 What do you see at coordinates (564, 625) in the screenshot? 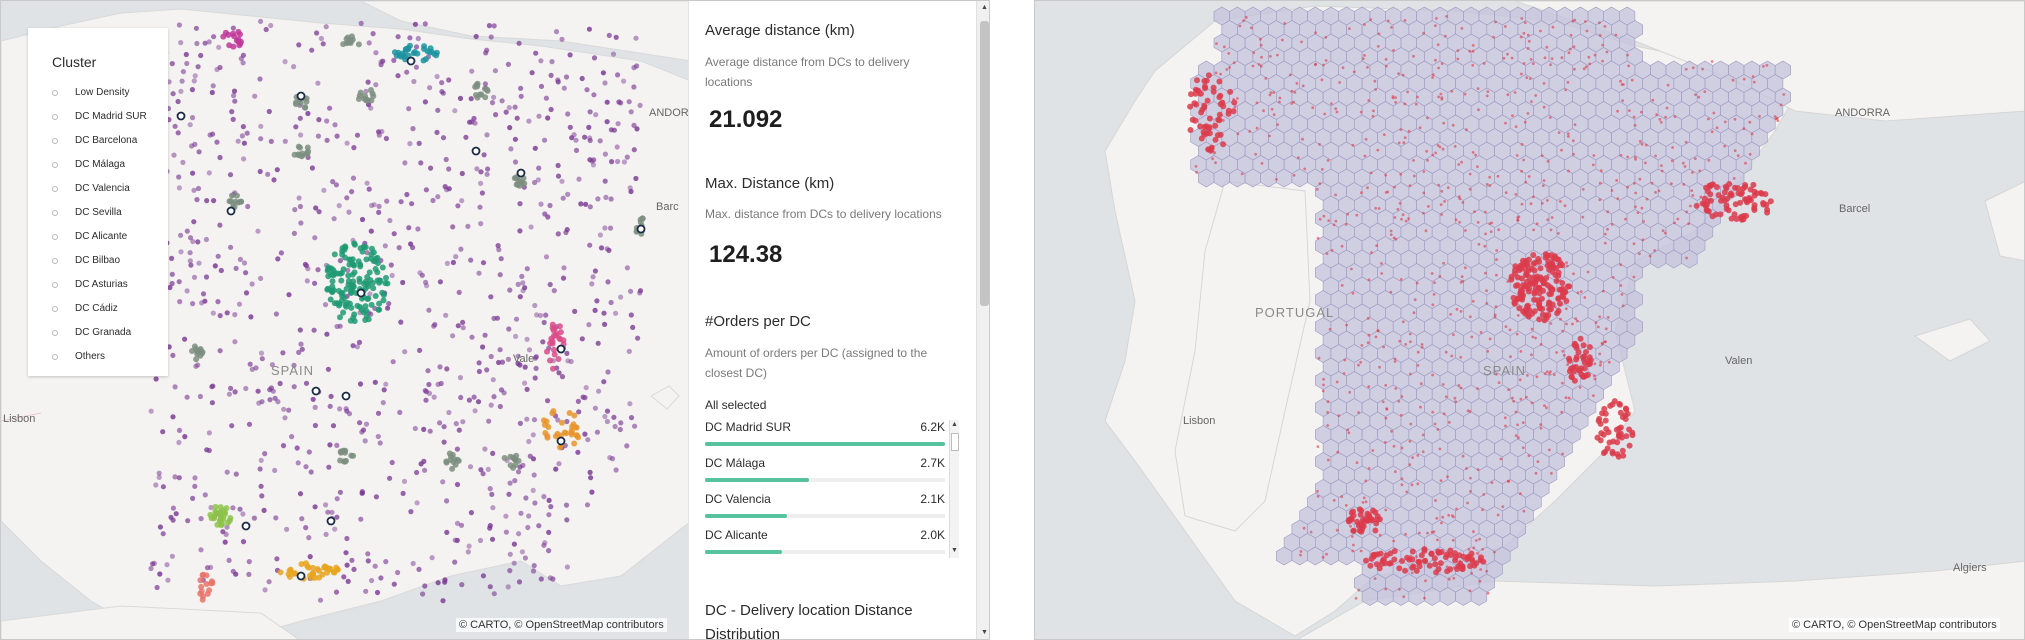
I see `osm-link: OpenStreetMap` at bounding box center [564, 625].